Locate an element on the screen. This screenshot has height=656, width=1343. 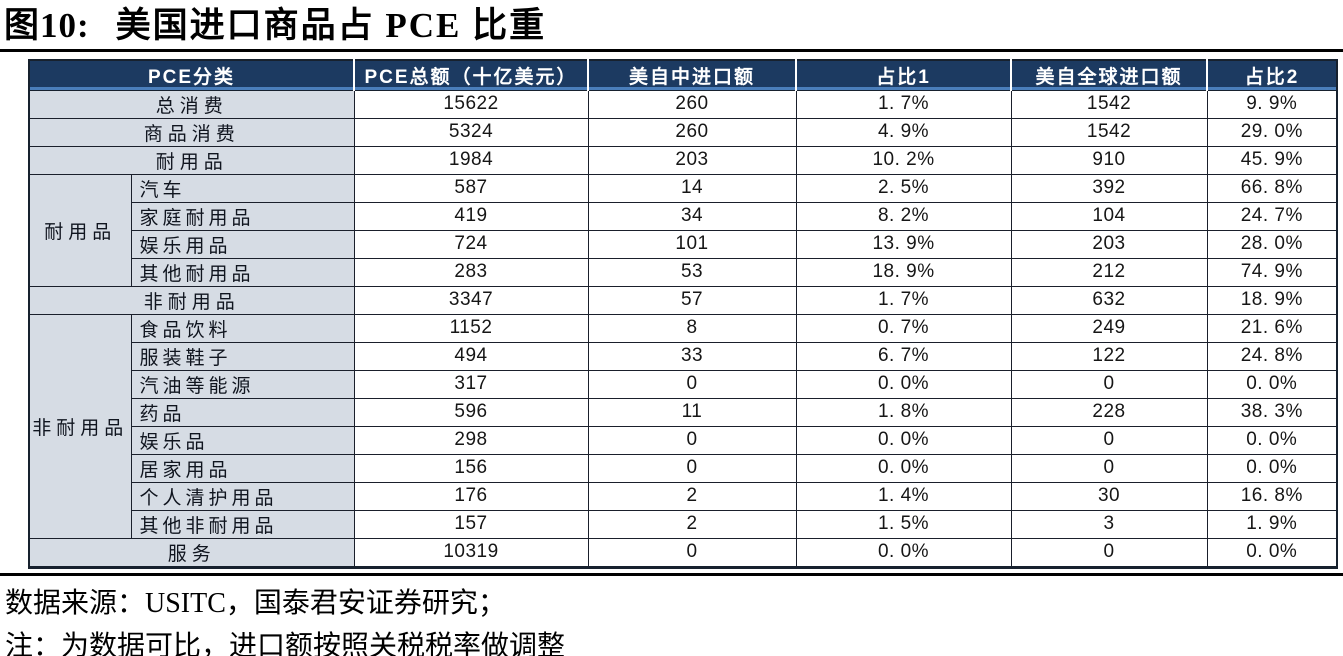
category-cell: 药品 is located at coordinates (242, 412).